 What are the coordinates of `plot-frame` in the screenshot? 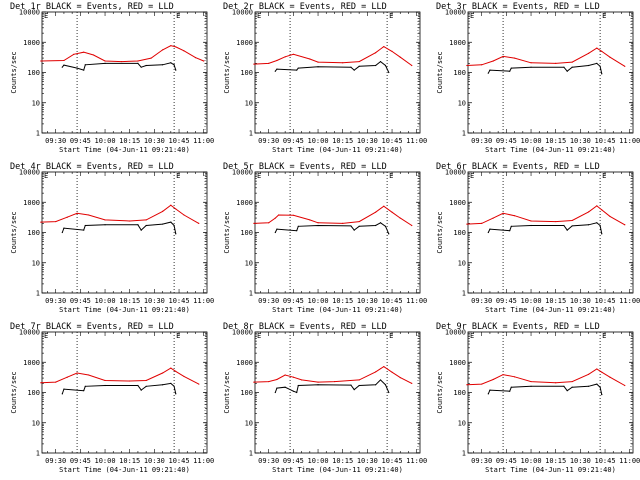 It's located at (337, 392).